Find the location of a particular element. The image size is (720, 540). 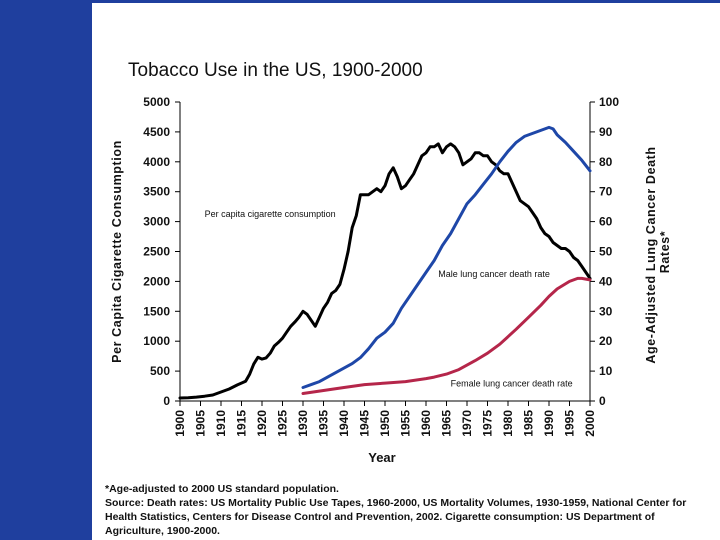

x-tick-label: 1955 is located at coordinates (406, 423).